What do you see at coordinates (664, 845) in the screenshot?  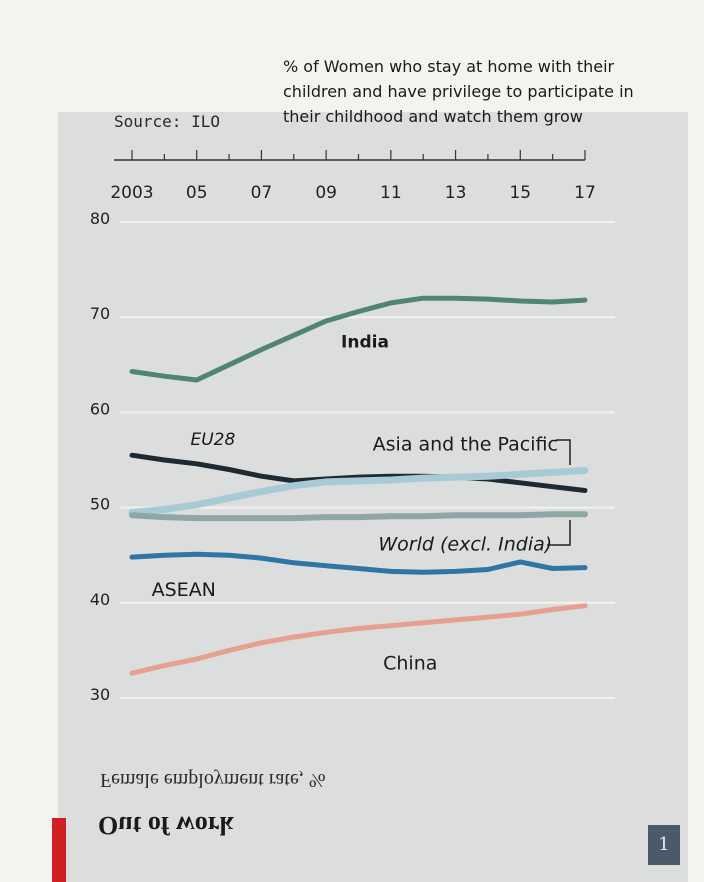 I see `page-badge: 1` at bounding box center [664, 845].